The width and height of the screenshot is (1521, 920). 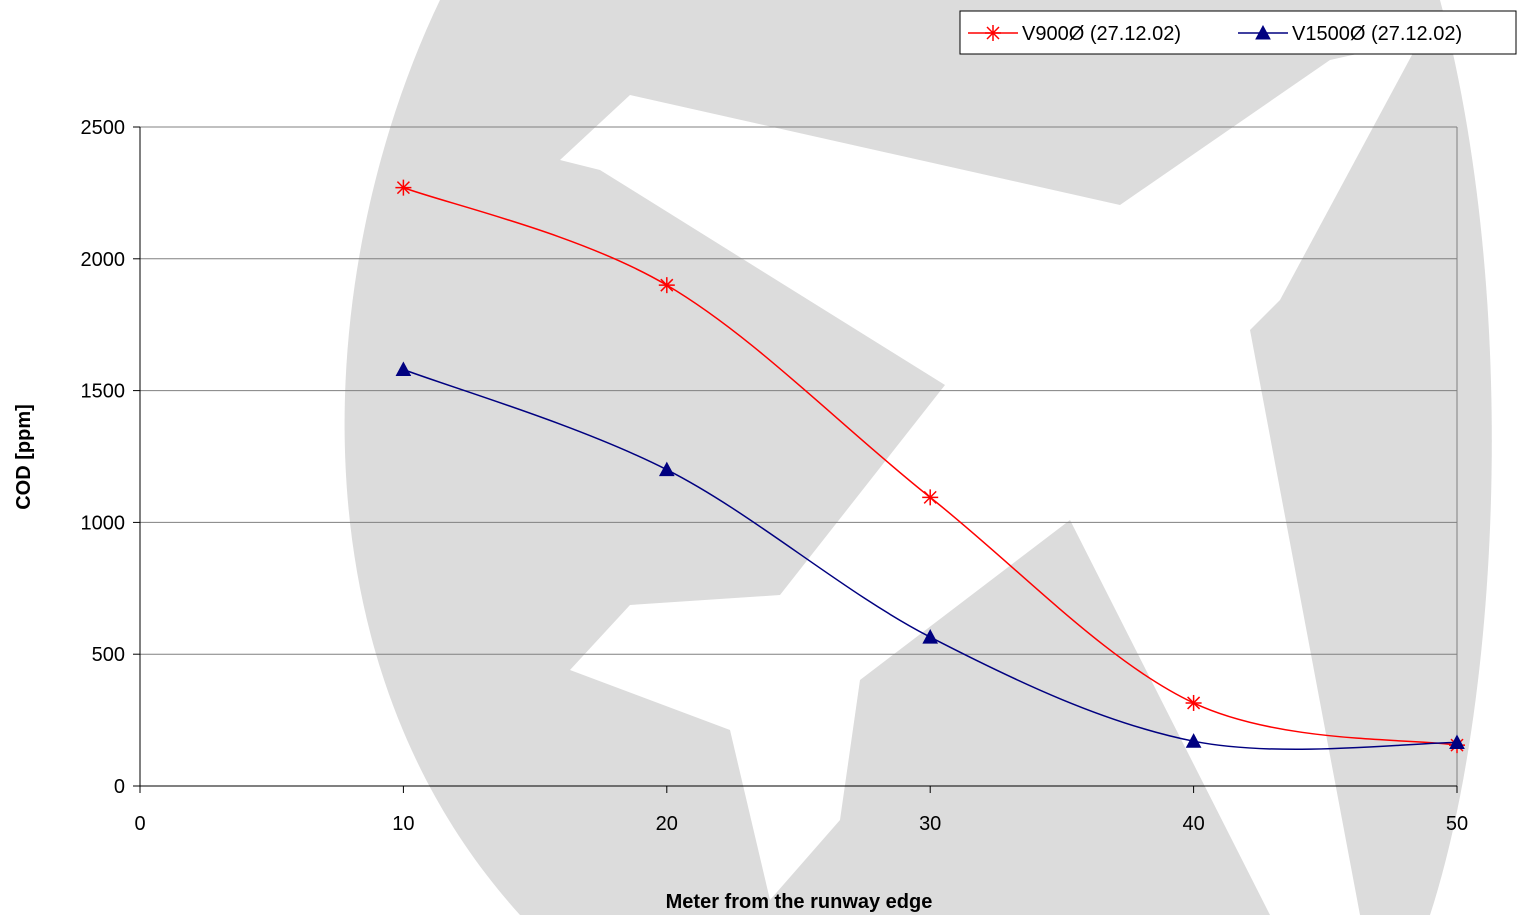 I want to click on y-axis-title: COD [ppm], so click(x=24, y=457).